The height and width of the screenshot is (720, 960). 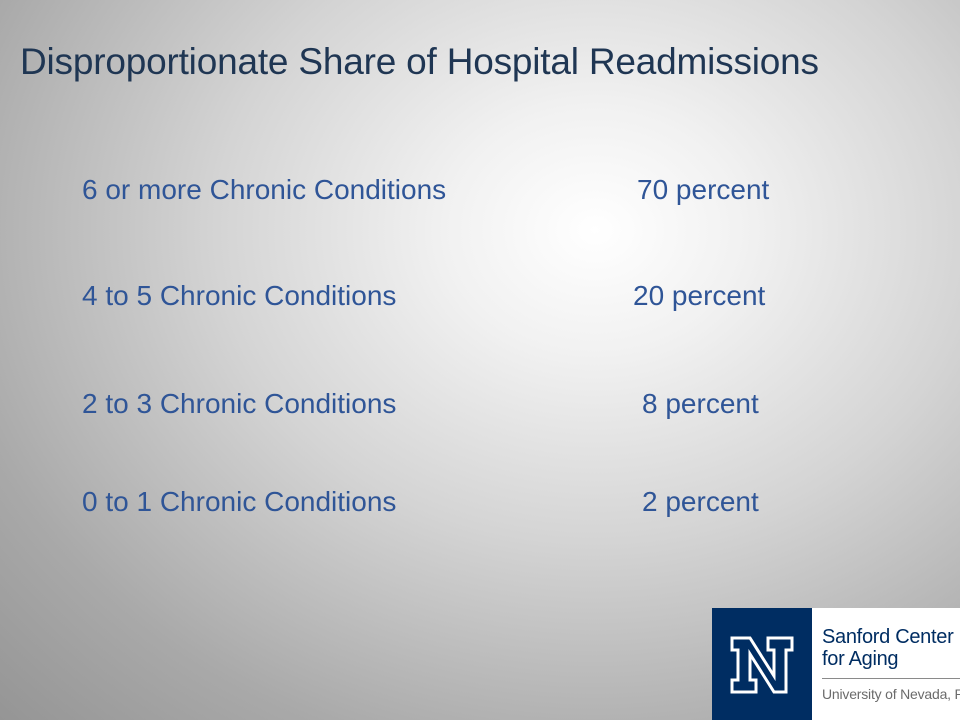 What do you see at coordinates (891, 678) in the screenshot?
I see `logo-divider` at bounding box center [891, 678].